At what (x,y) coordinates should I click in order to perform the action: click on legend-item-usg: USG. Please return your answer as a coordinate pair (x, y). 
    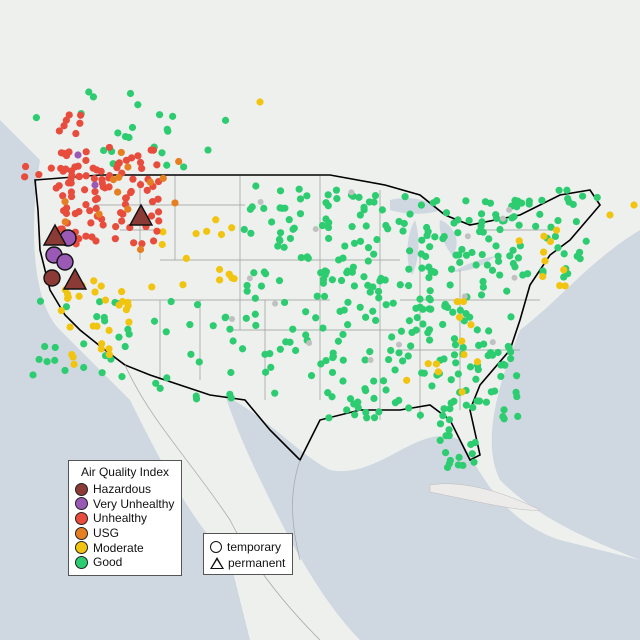
    Looking at the image, I should click on (125, 533).